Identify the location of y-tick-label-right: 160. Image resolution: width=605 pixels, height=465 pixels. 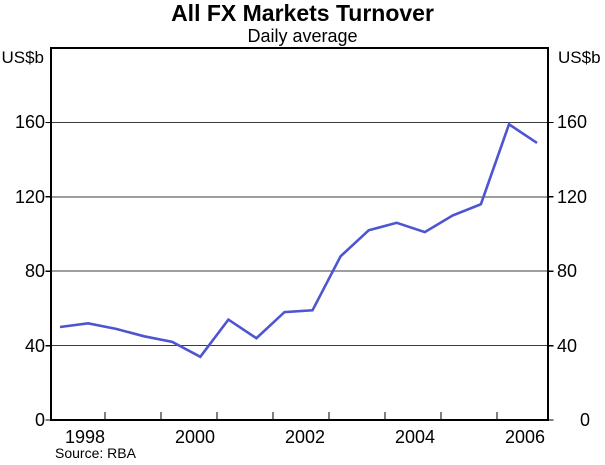
(572, 122).